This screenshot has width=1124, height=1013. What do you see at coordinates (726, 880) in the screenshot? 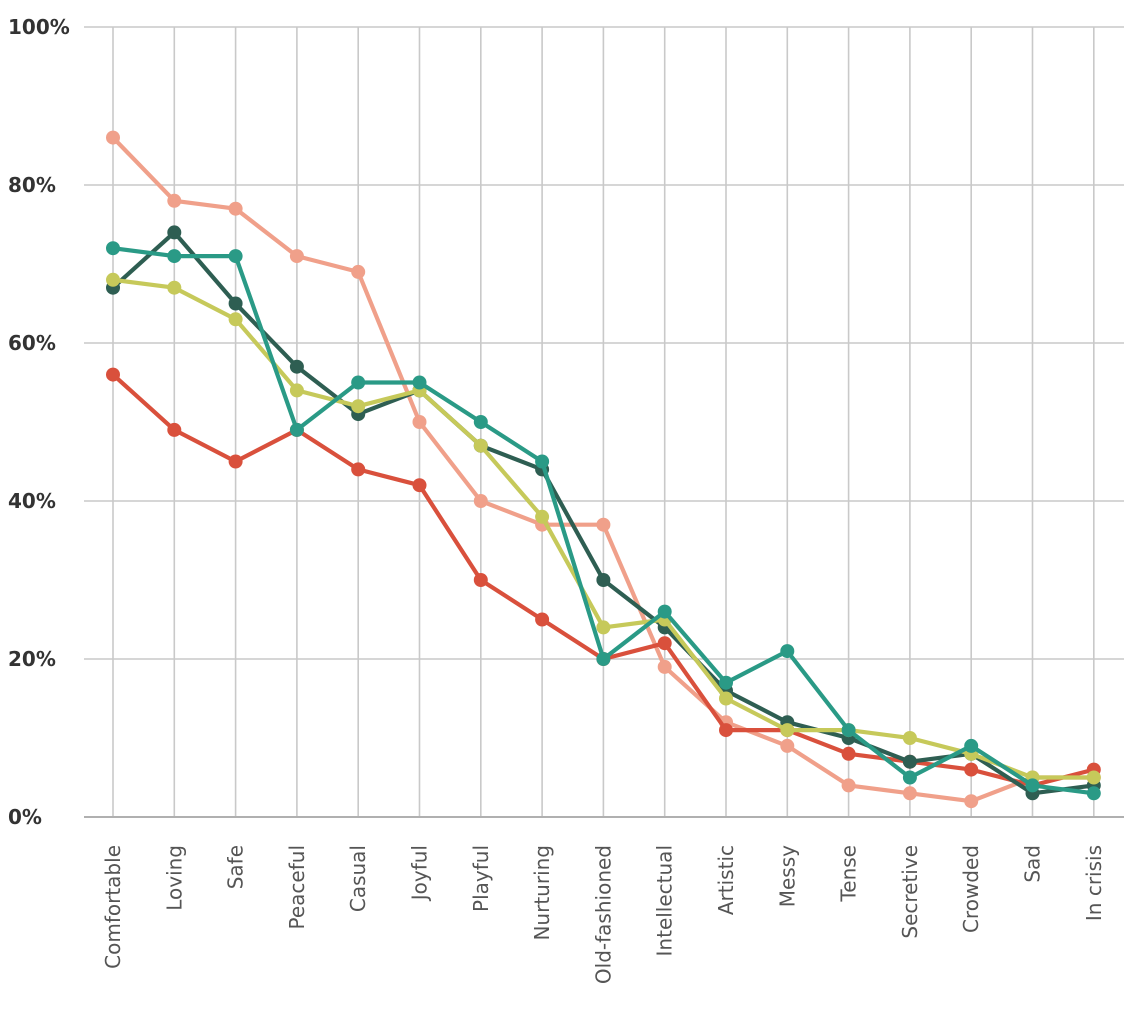
I see `x-tick-label-10: Artistic` at bounding box center [726, 880].